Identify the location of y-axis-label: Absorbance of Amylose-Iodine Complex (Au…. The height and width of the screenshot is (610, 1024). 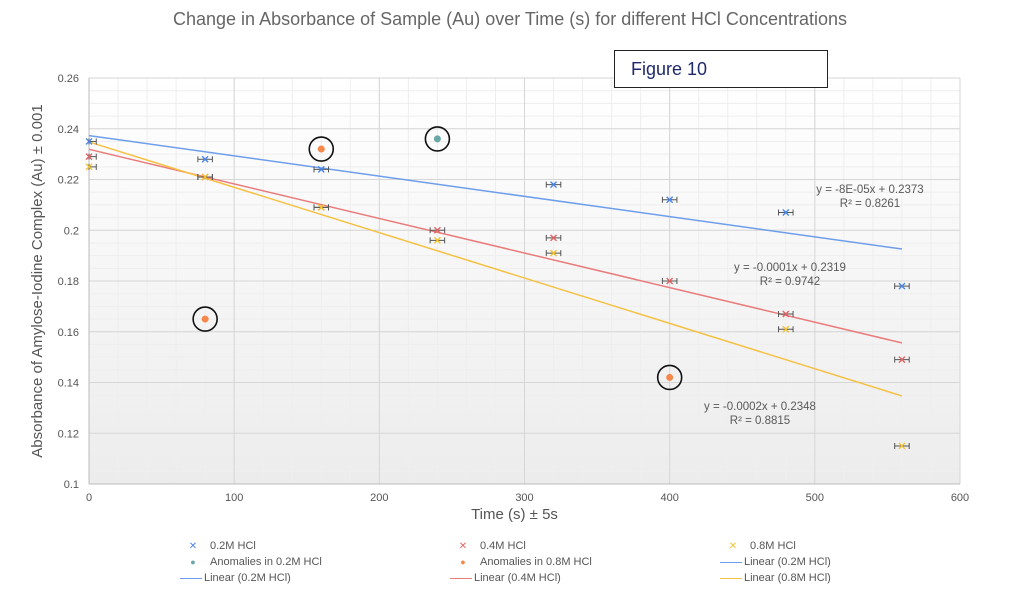
(37, 280).